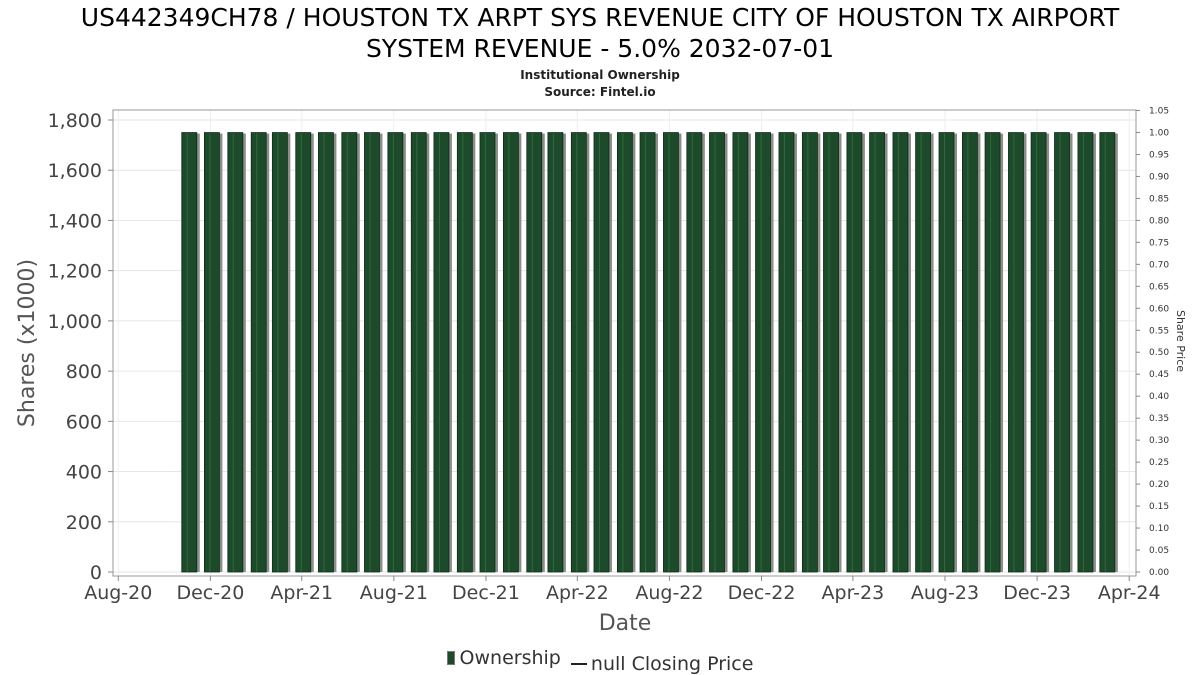 The width and height of the screenshot is (1200, 675). What do you see at coordinates (1159, 309) in the screenshot?
I see `y2-tick-label: 0.60` at bounding box center [1159, 309].